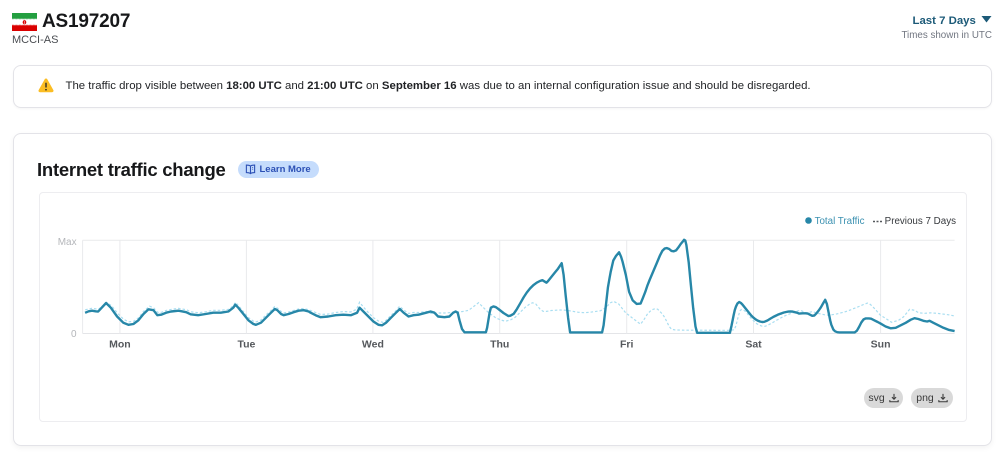  What do you see at coordinates (499, 345) in the screenshot?
I see `svg-text: Thu` at bounding box center [499, 345].